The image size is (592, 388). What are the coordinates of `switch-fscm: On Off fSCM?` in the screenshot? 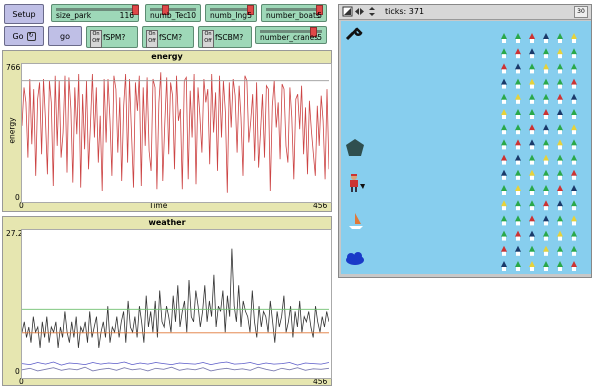 It's located at (168, 37).